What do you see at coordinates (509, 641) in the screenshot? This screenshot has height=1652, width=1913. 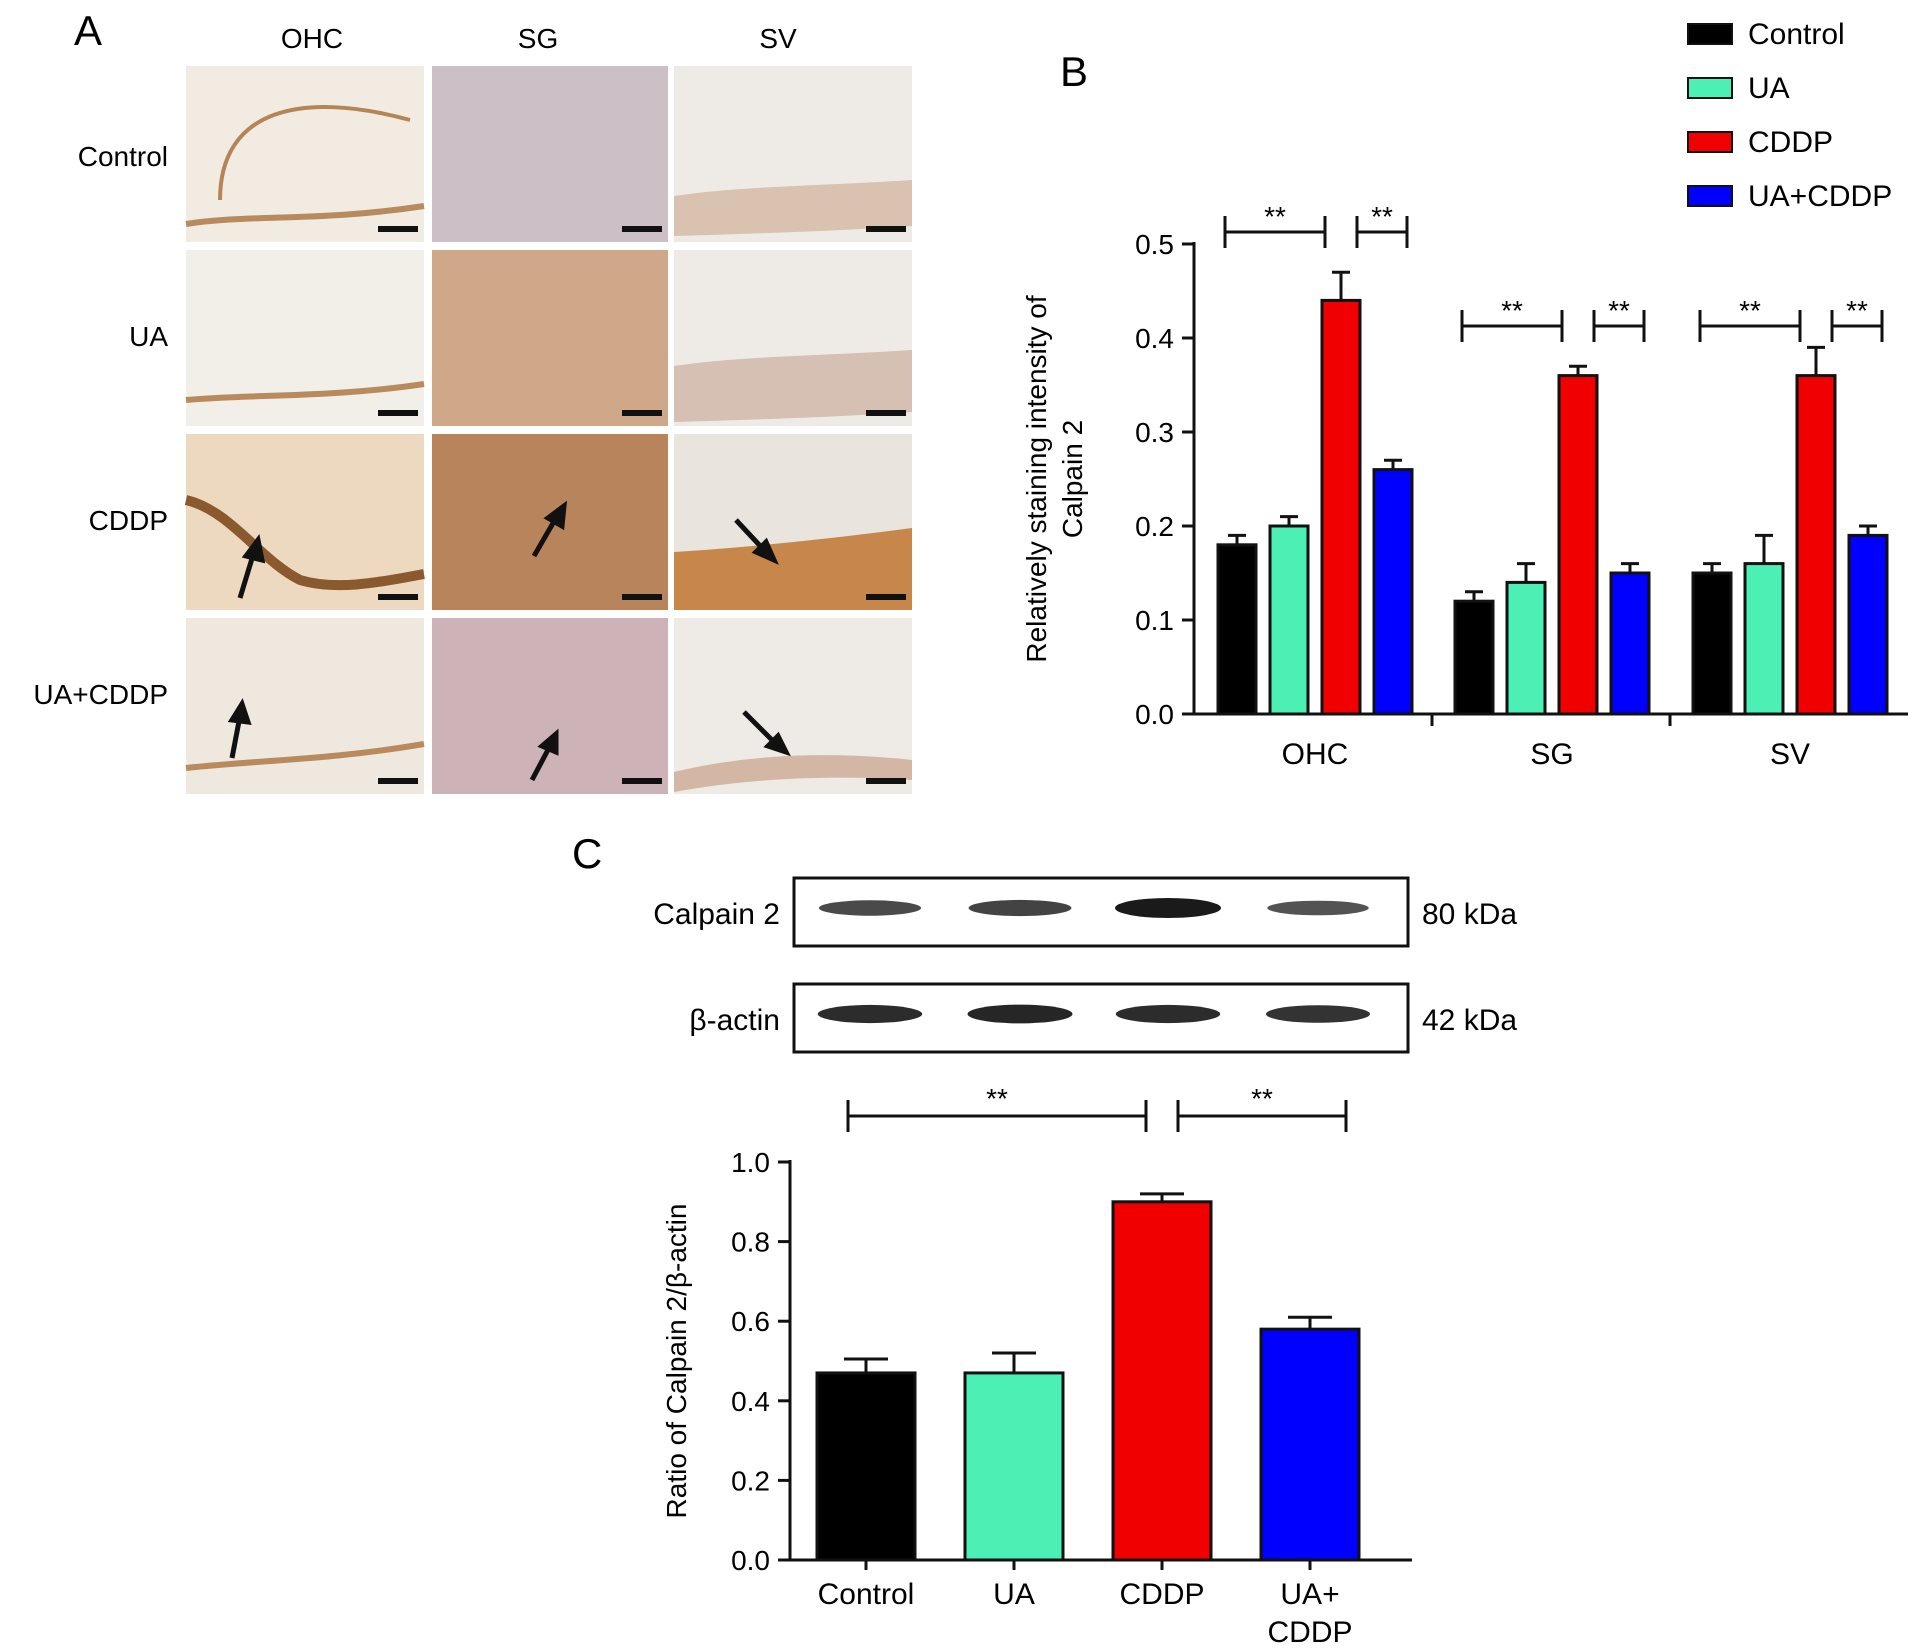 I see `arrow-markers` at bounding box center [509, 641].